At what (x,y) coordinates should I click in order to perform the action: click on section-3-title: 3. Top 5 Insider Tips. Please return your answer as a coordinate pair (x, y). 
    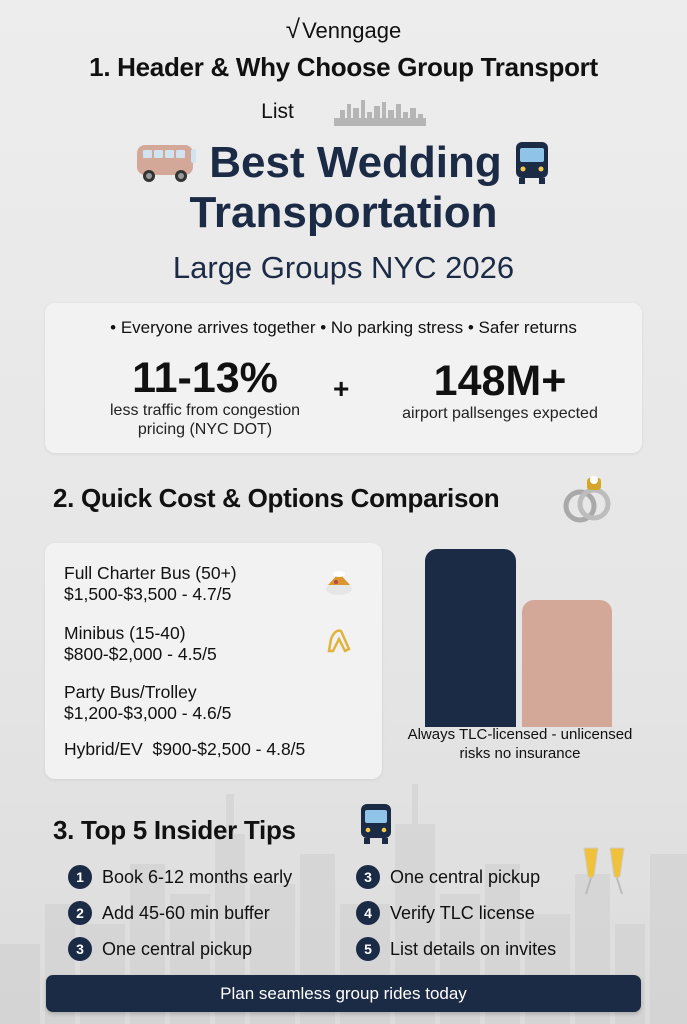
    Looking at the image, I should click on (174, 830).